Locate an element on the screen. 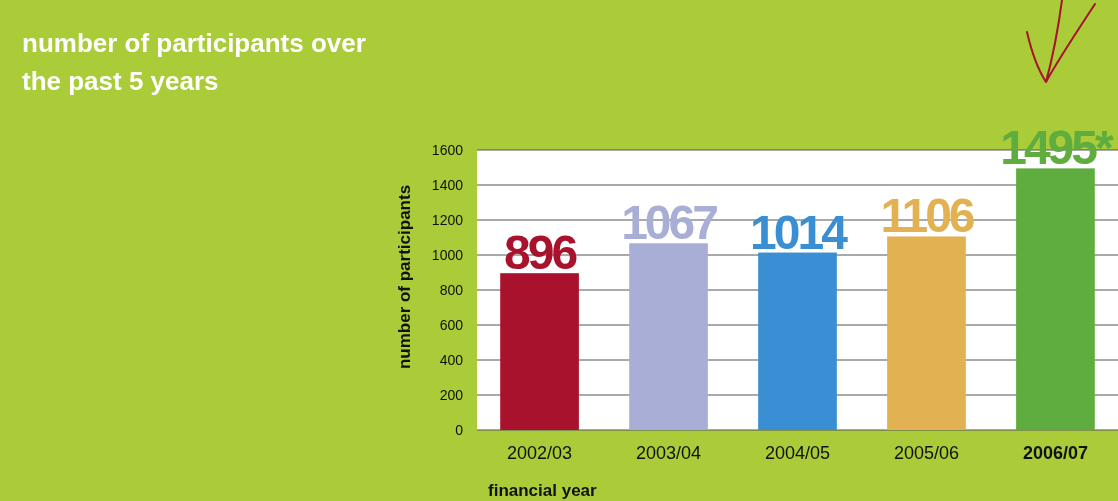 The width and height of the screenshot is (1118, 501). y-tick-label: 800 is located at coordinates (451, 289).